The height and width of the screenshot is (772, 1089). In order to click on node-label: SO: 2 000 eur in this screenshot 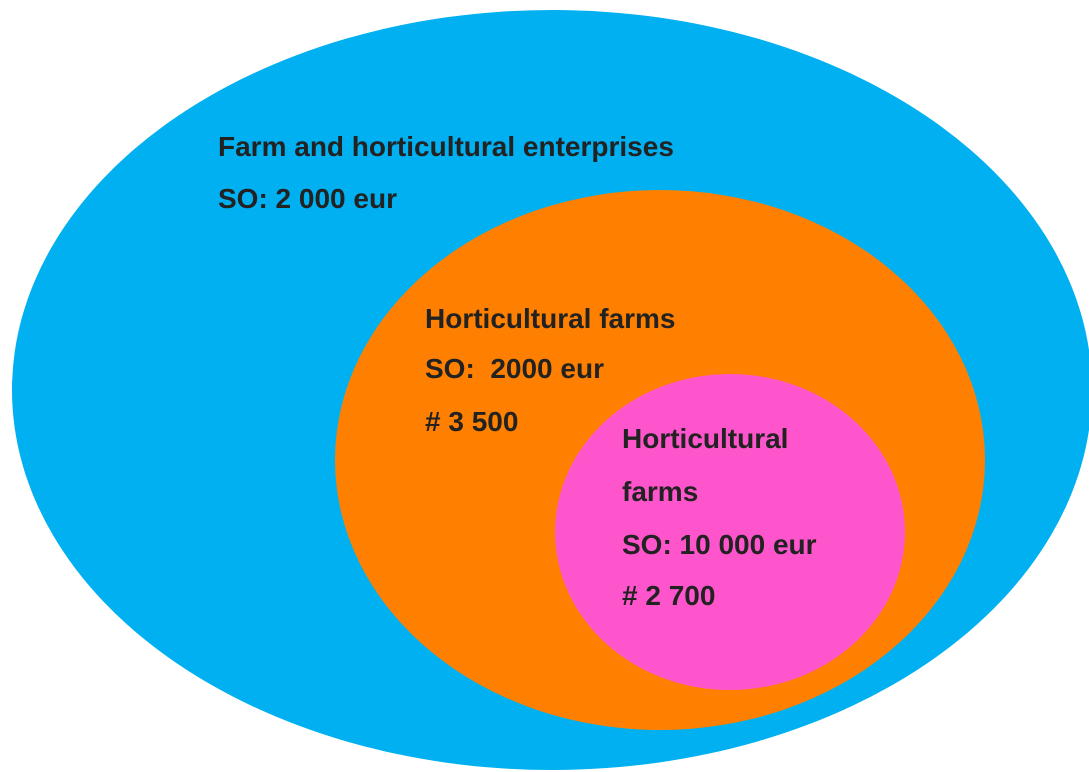, I will do `click(307, 198)`.